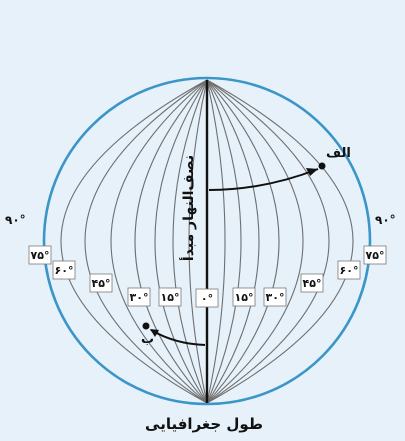 This screenshot has width=405, height=441. I want to click on longitude-label: ۰°, so click(207, 298).